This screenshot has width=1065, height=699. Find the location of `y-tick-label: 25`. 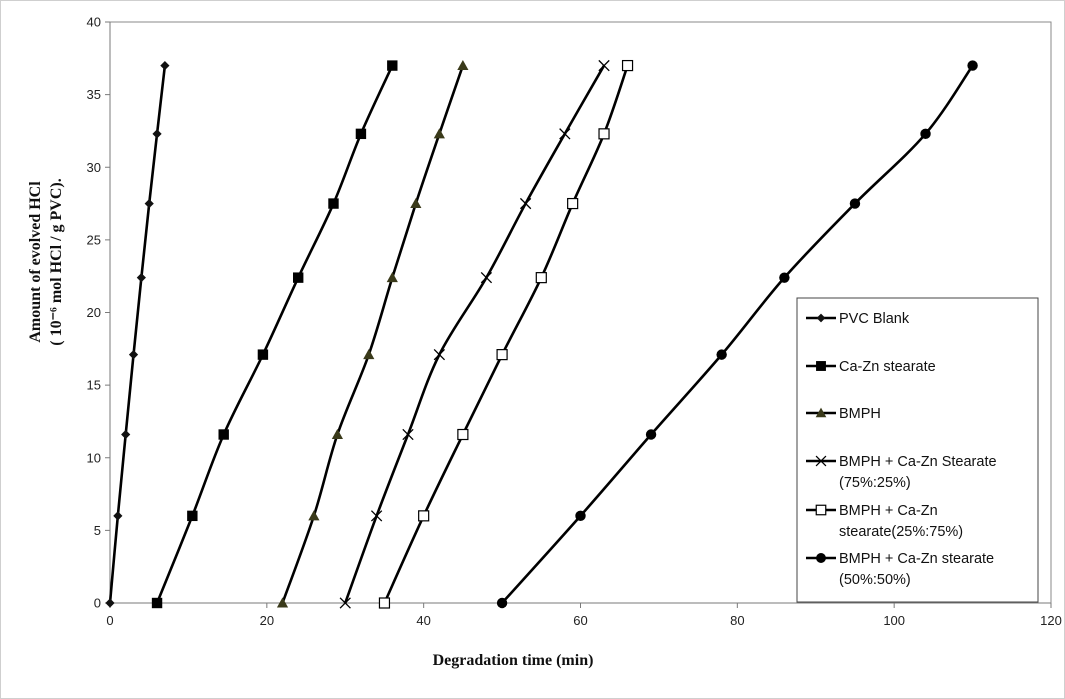

y-tick-label: 25 is located at coordinates (94, 239).